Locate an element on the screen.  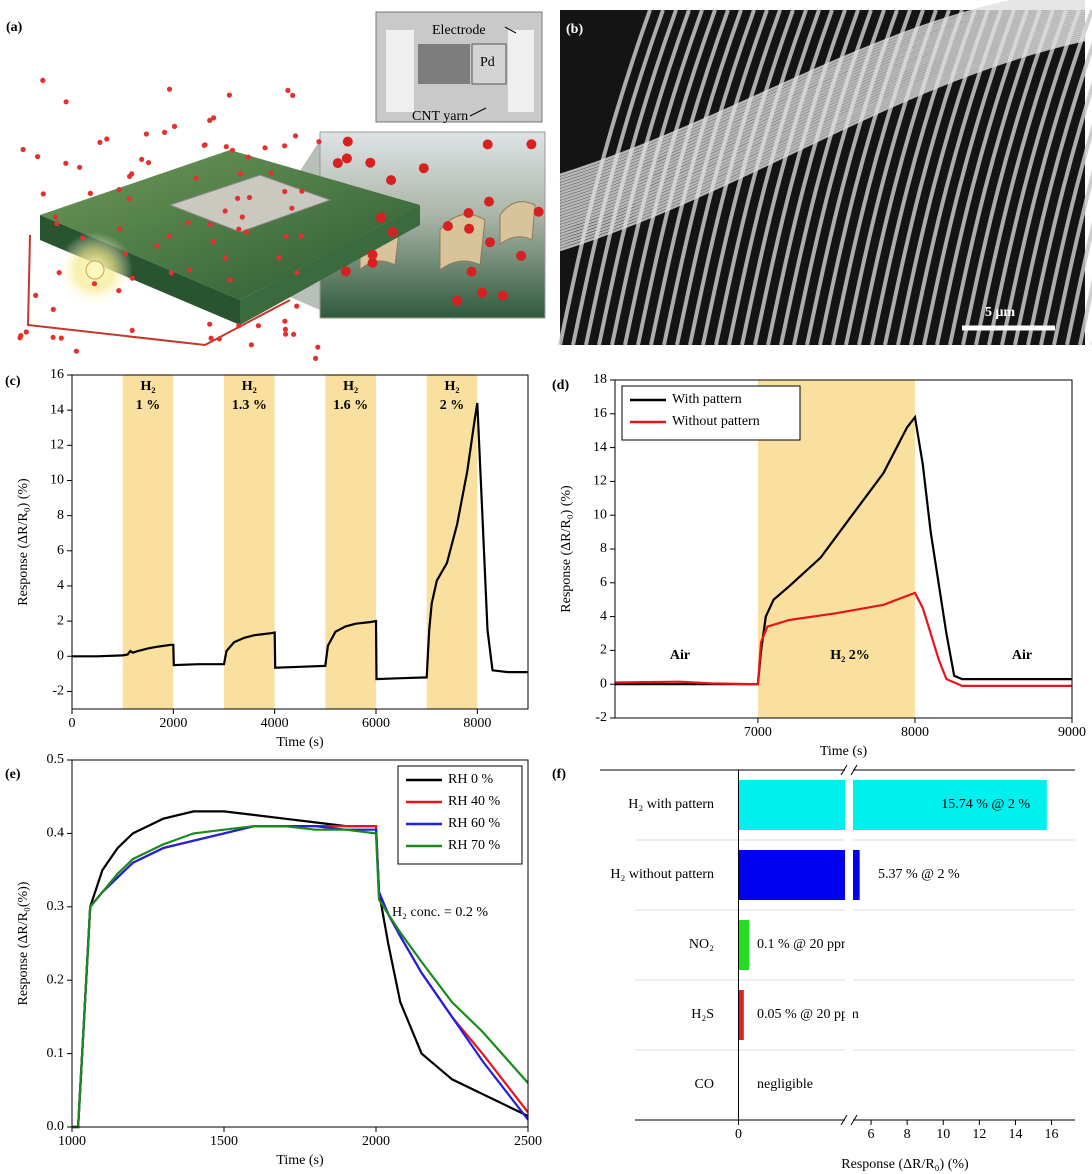
annotation: H₂ 2% is located at coordinates (850, 655).